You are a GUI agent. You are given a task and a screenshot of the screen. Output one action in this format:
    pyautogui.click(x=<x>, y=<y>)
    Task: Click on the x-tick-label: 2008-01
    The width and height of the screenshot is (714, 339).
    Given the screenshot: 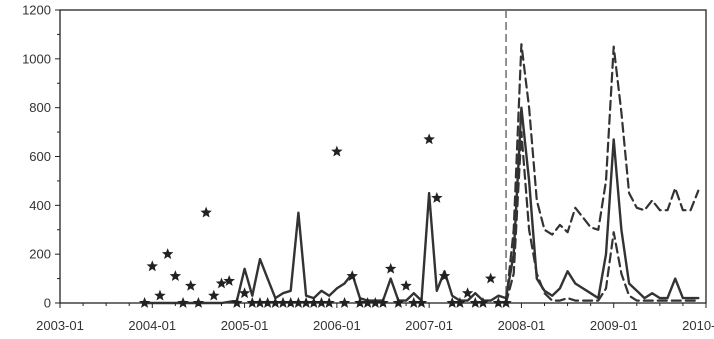 What is the action you would take?
    pyautogui.click(x=522, y=325)
    